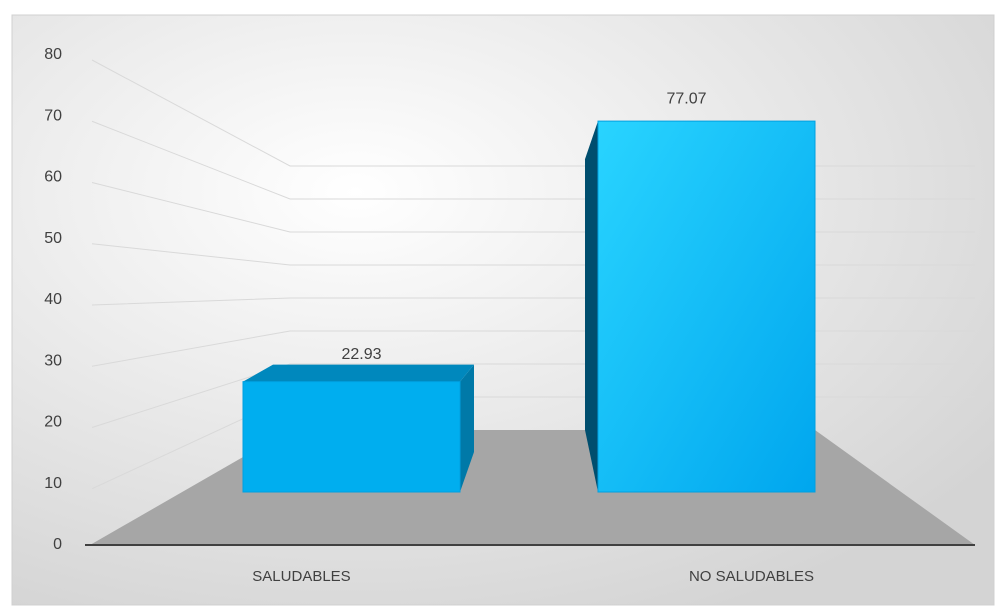 The width and height of the screenshot is (1006, 610). I want to click on y-tick-label: 50, so click(53, 238).